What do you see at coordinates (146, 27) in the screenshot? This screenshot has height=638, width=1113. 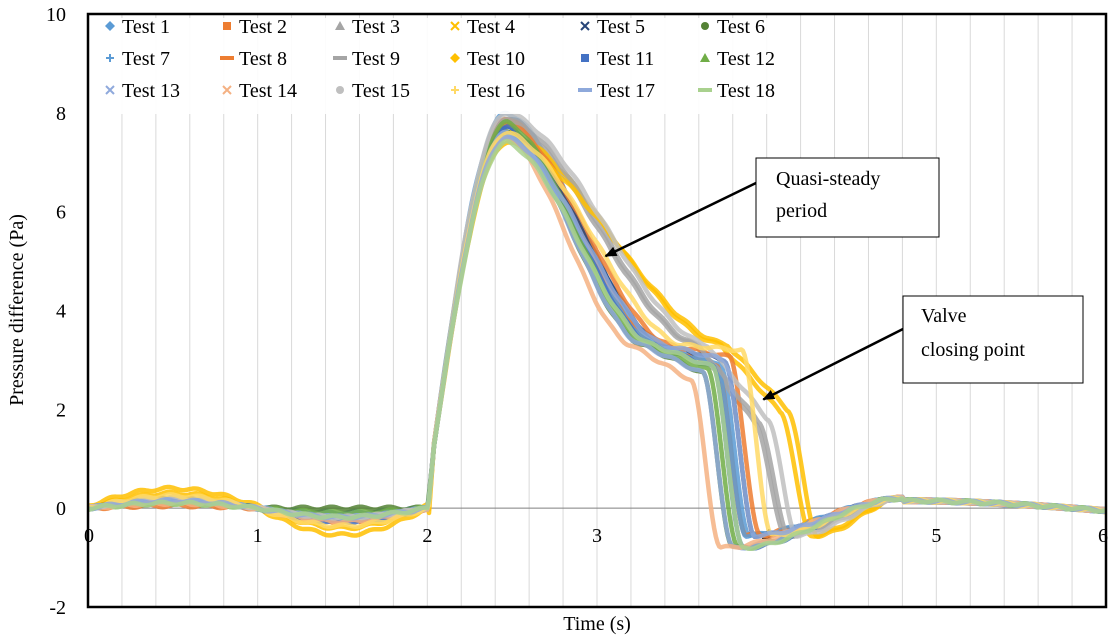 I see `legend-label: Test 1` at bounding box center [146, 27].